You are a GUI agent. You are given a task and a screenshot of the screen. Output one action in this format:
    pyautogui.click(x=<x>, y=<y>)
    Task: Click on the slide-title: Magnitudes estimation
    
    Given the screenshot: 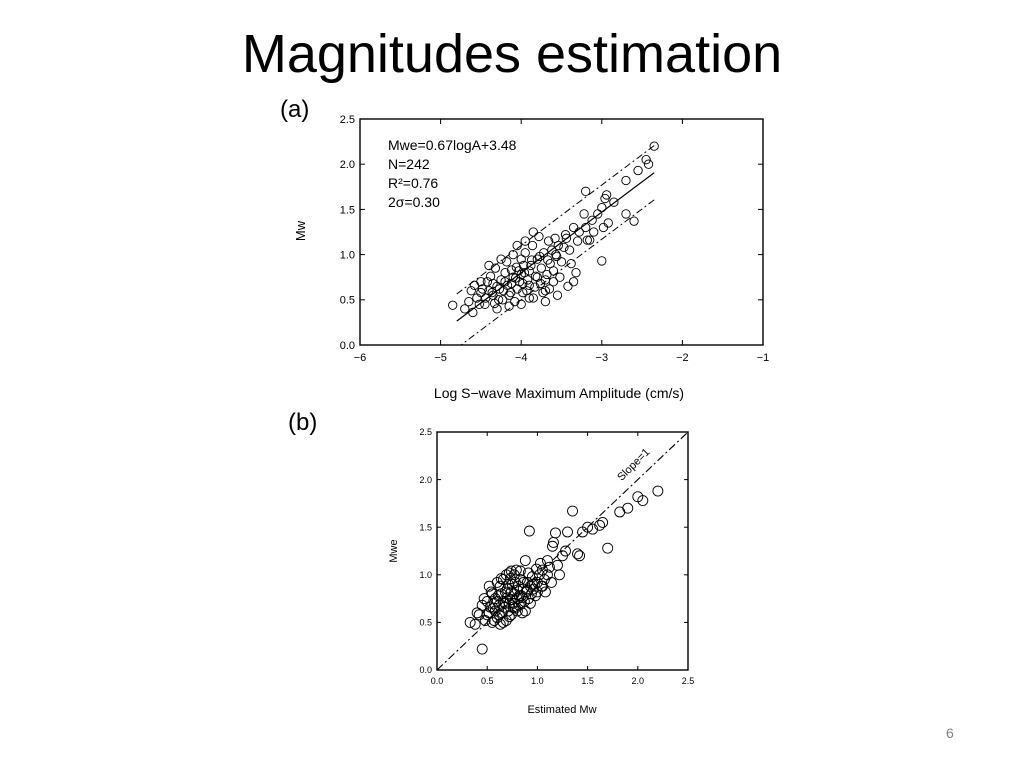 What is the action you would take?
    pyautogui.click(x=512, y=54)
    